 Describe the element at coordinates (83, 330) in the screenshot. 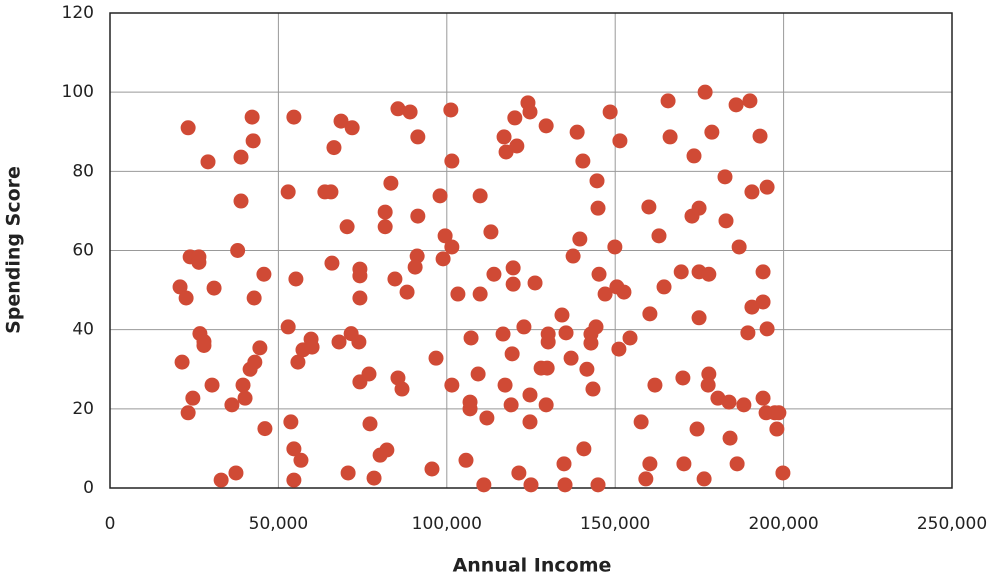

I see `y-tick-label: 40` at that location.